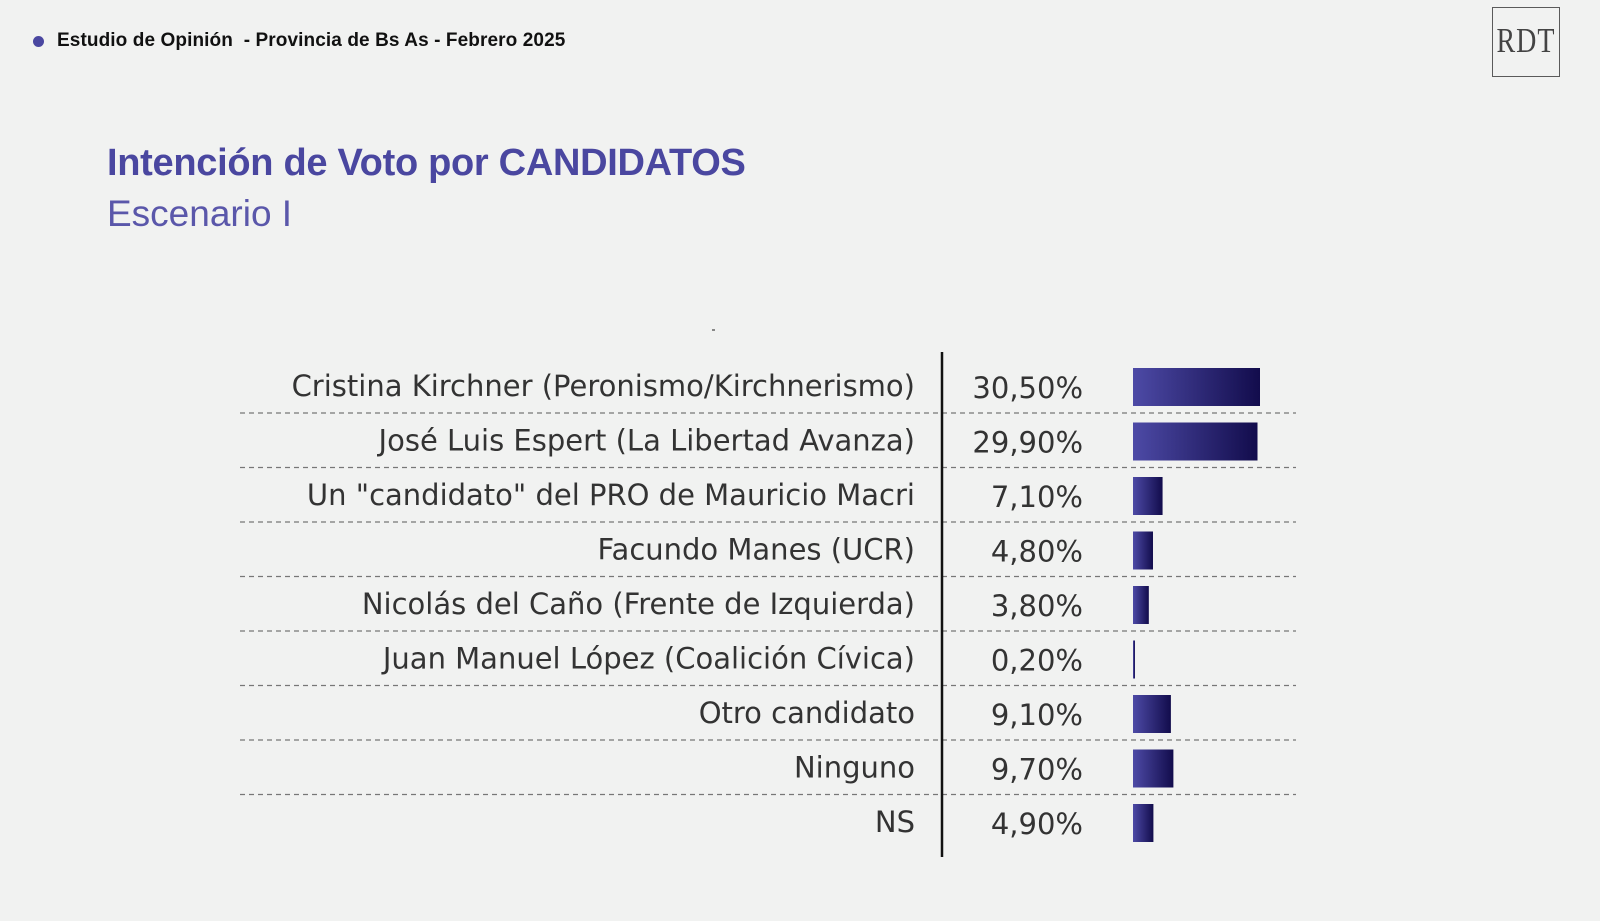 The width and height of the screenshot is (1600, 921). I want to click on category-label: Ninguno, so click(854, 768).